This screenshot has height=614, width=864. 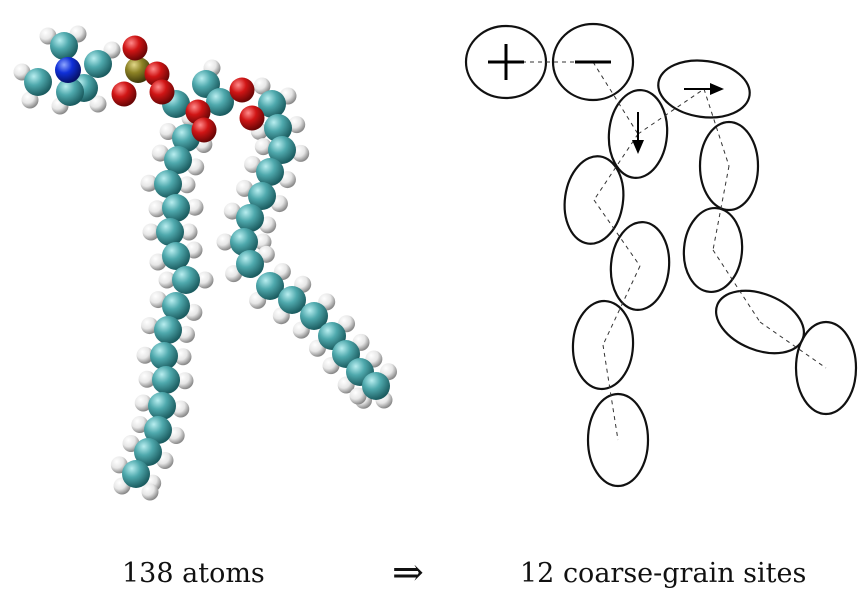 What do you see at coordinates (408, 572) in the screenshot?
I see `arrow-symbol: ⇒` at bounding box center [408, 572].